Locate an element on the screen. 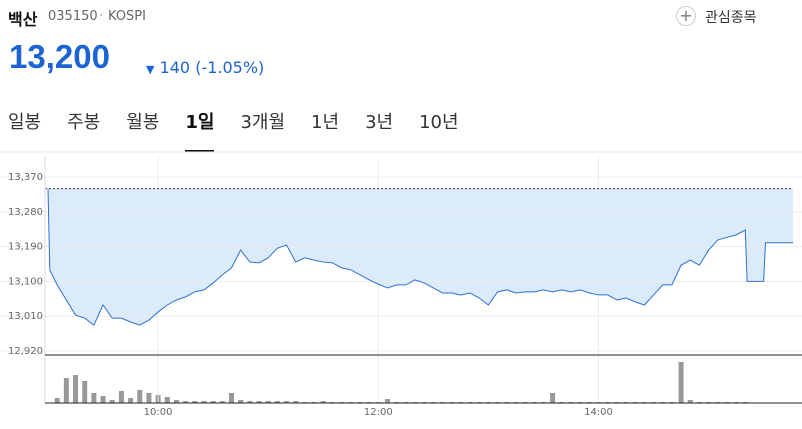 The image size is (802, 429). watch-label: 관심종목 is located at coordinates (731, 18).